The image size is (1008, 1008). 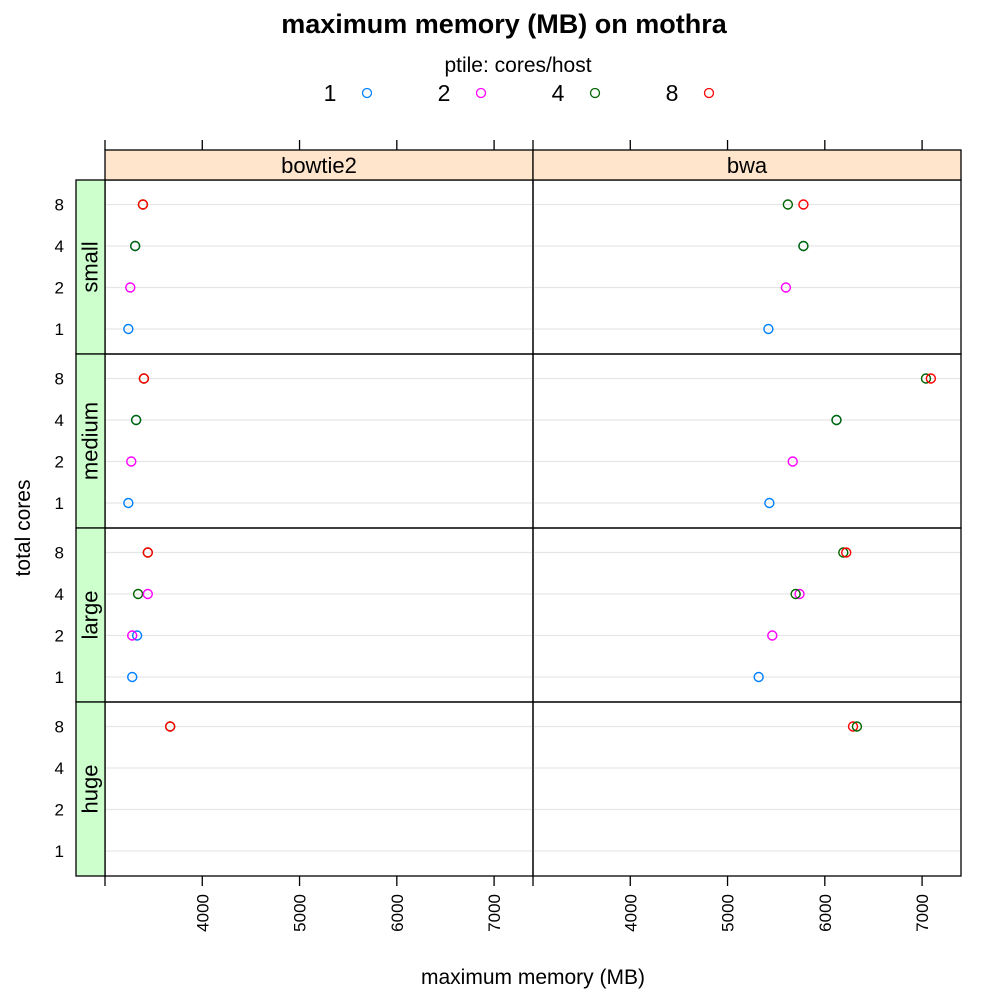 I want to click on row-strip-label-large: large, so click(x=90, y=615).